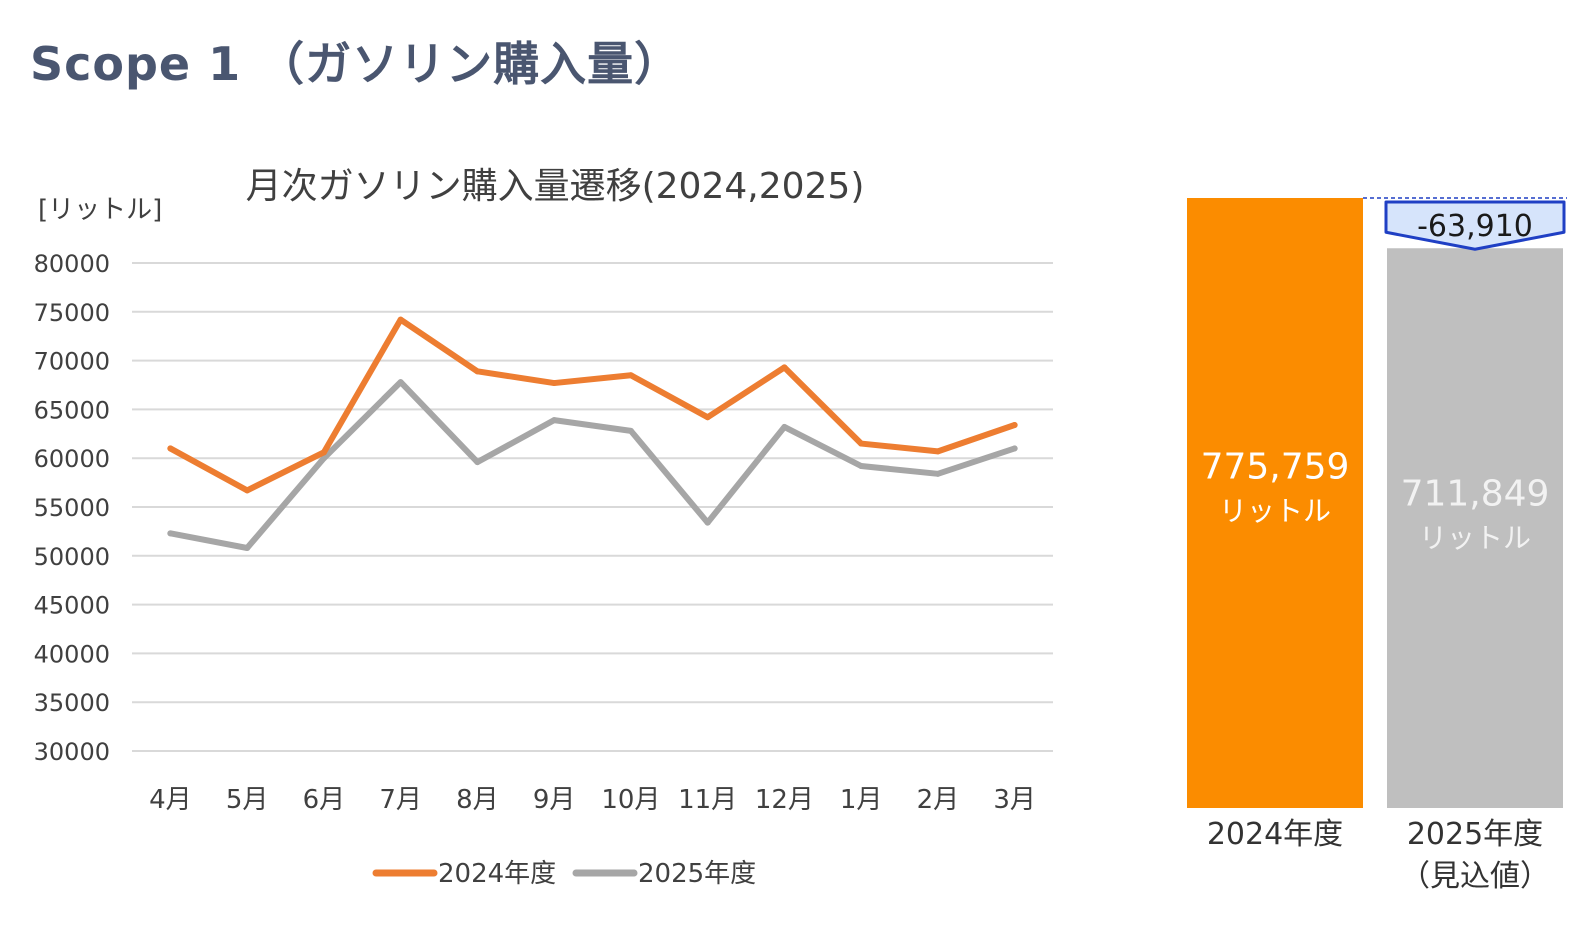 This screenshot has height=937, width=1588. Describe the element at coordinates (497, 874) in the screenshot. I see `legend-label: 2024年度` at that location.